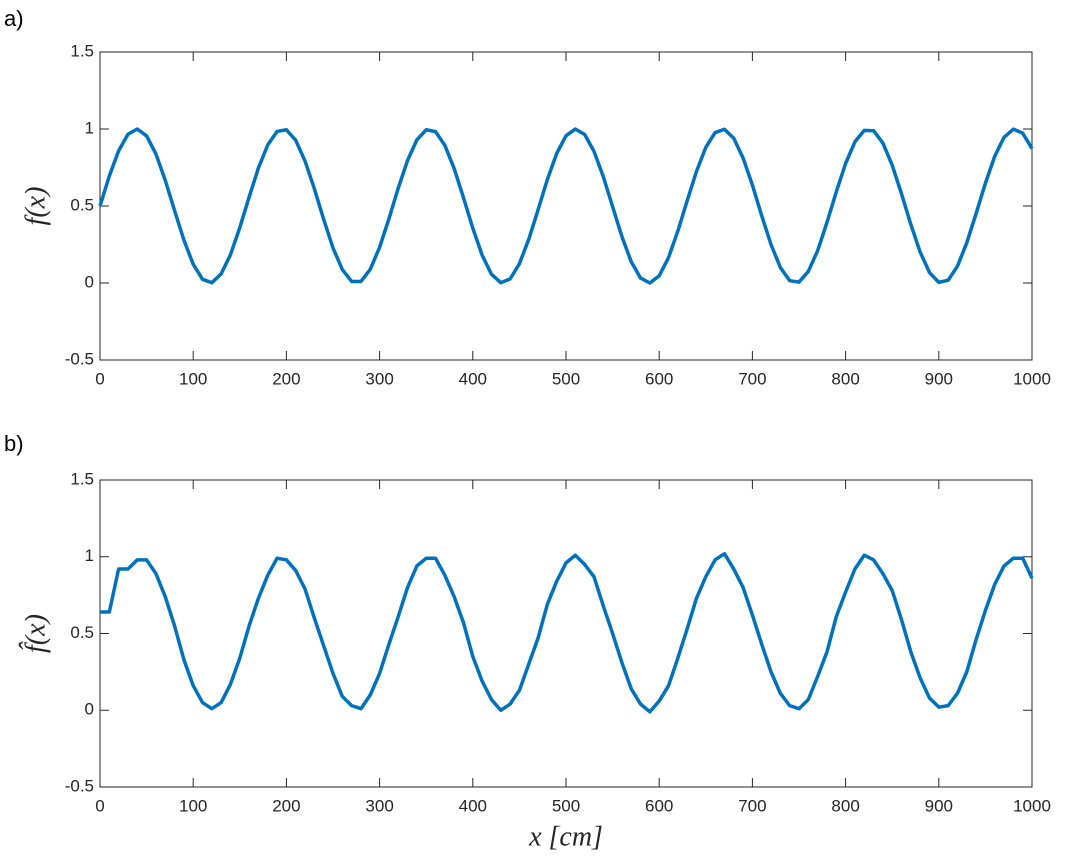  What do you see at coordinates (35, 206) in the screenshot?
I see `y-axis-label: f(x)` at bounding box center [35, 206].